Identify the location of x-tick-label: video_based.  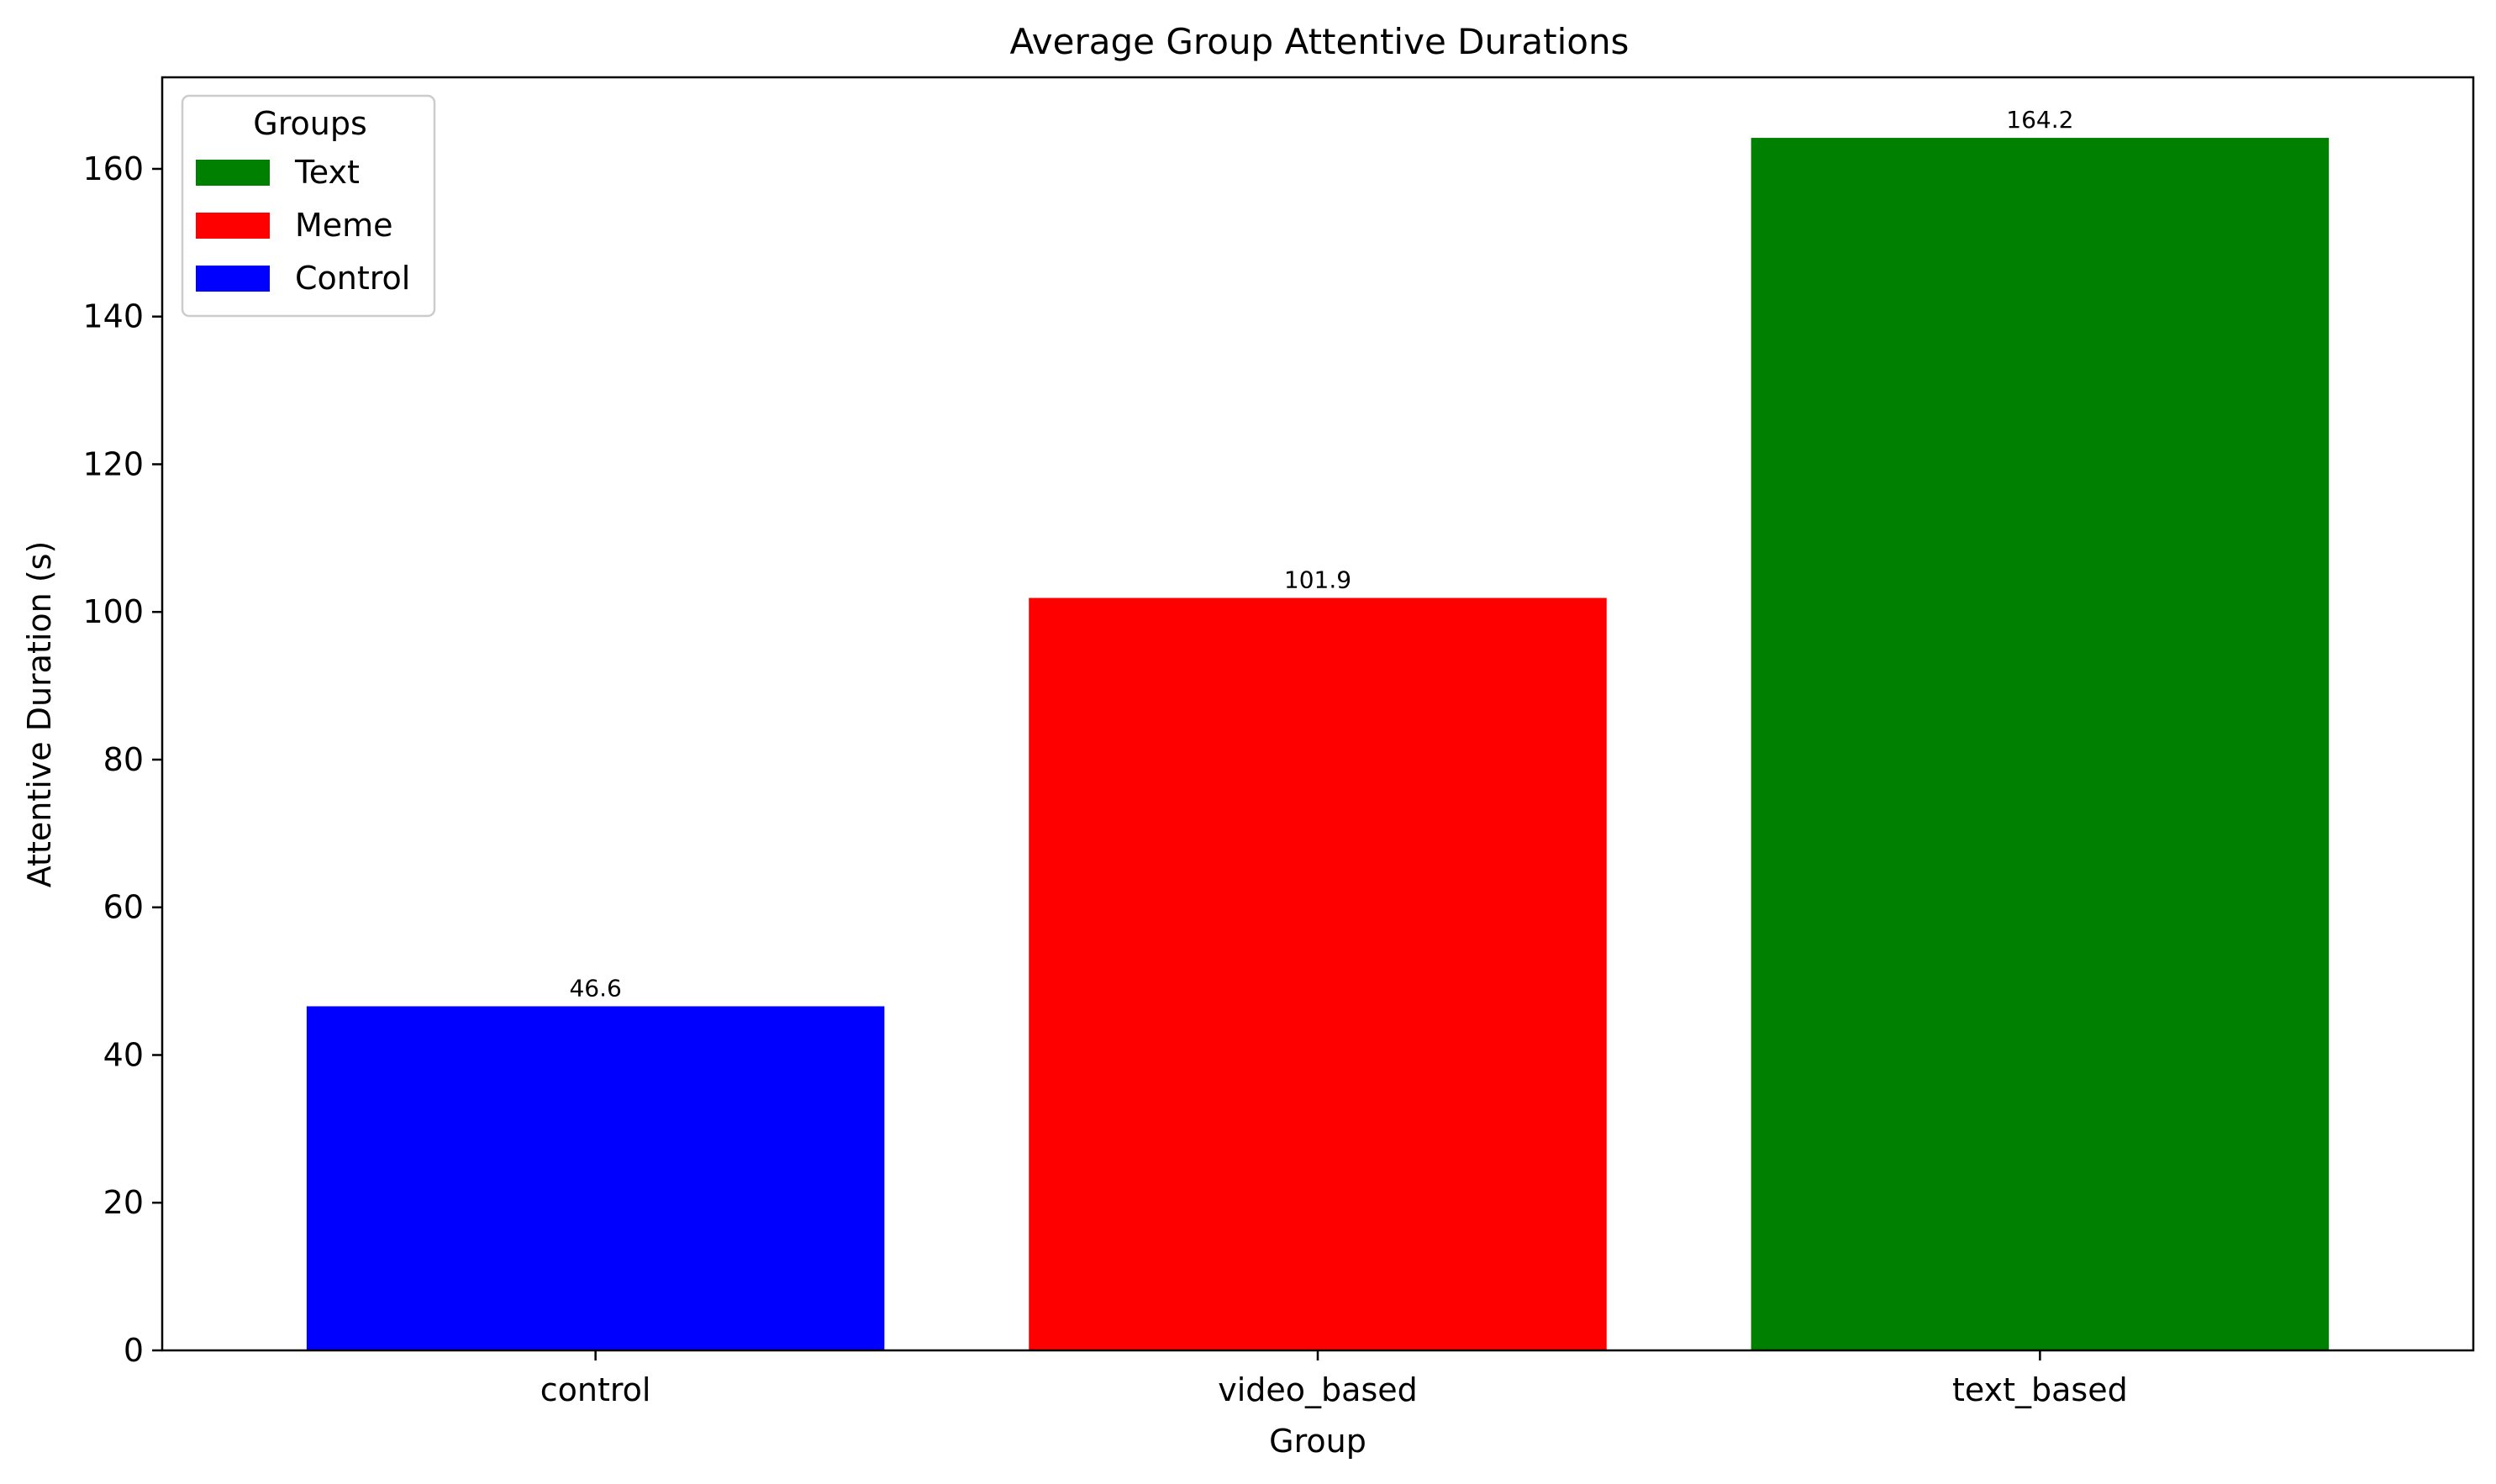
(1318, 1389).